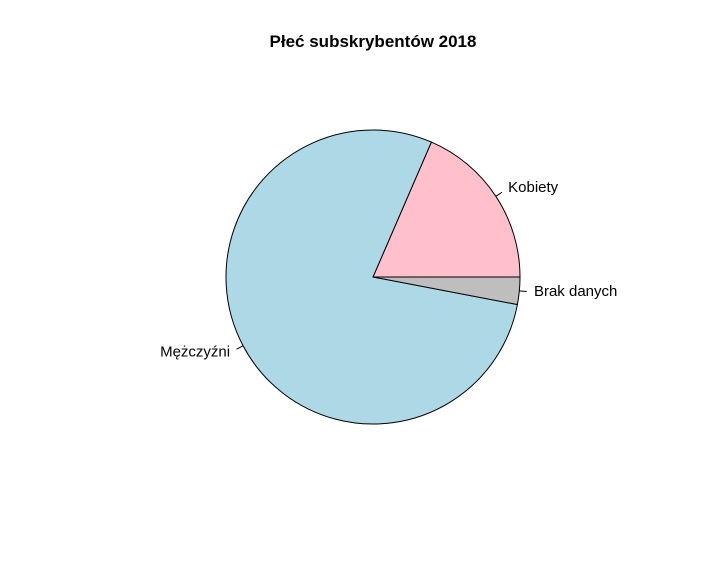 The image size is (708, 575). What do you see at coordinates (499, 194) in the screenshot?
I see `leader-line-kobiety` at bounding box center [499, 194].